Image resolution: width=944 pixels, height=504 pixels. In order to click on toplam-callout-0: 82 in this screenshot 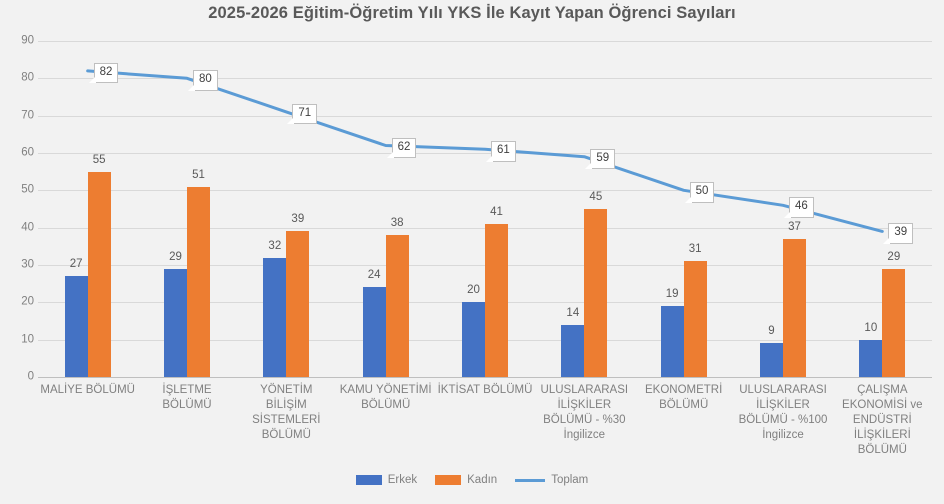, I will do `click(103, 73)`.